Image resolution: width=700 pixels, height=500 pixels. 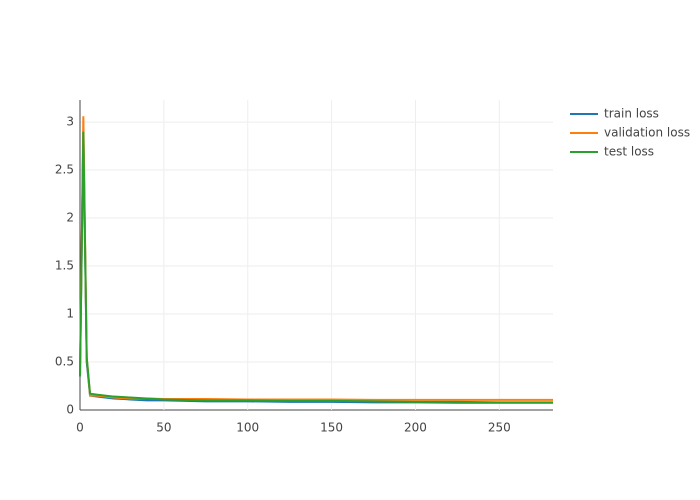 I want to click on y-tick-label: 1.5, so click(x=64, y=266).